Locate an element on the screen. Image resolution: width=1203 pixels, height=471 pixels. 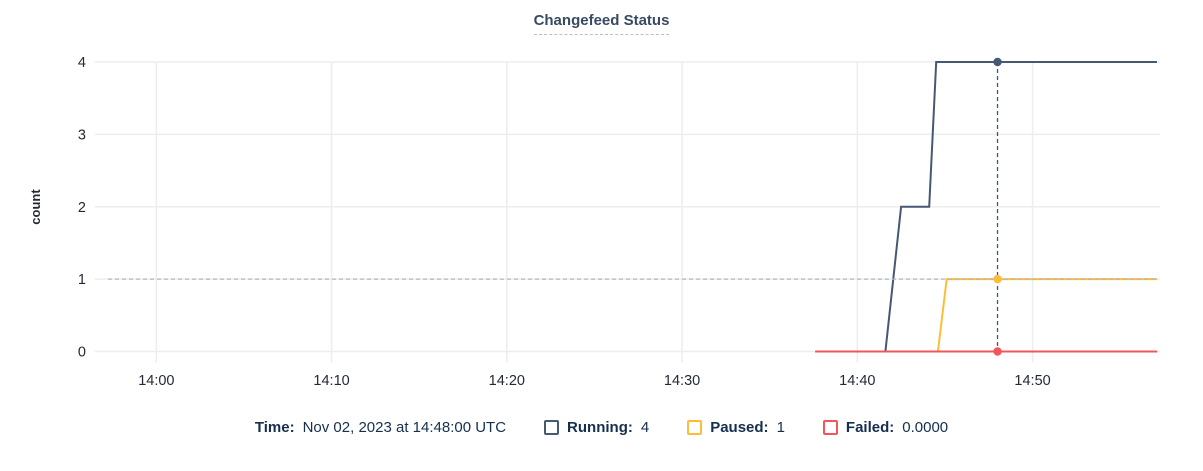
y-tick-label: 3 is located at coordinates (82, 135).